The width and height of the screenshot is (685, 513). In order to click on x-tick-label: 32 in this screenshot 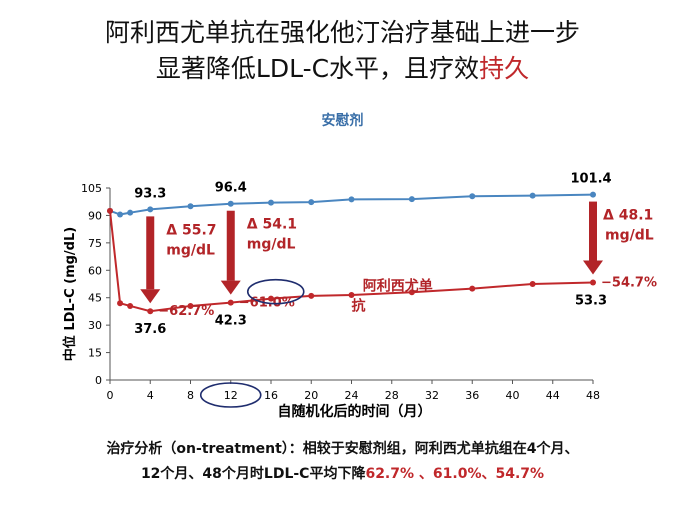, I will do `click(432, 395)`.